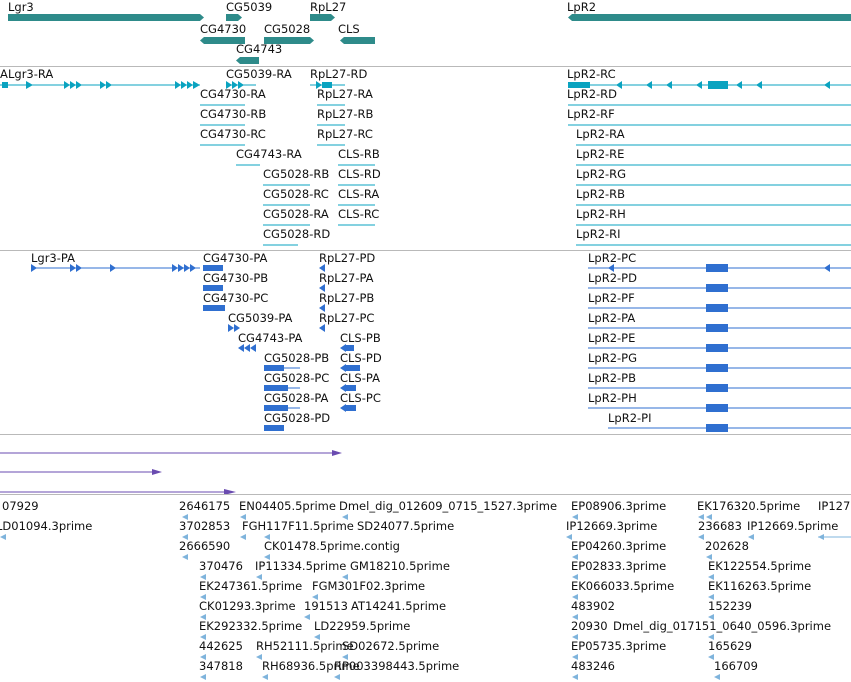  I want to click on est-label: GM18210.5prime, so click(400, 566).